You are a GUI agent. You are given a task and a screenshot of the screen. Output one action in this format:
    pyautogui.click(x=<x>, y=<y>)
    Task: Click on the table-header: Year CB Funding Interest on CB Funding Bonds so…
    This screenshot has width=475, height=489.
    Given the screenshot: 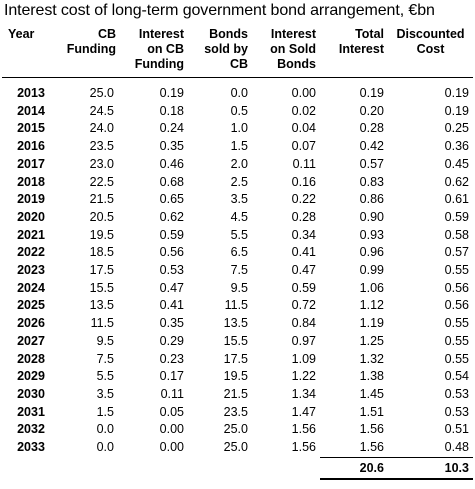 What is the action you would take?
    pyautogui.click(x=237, y=52)
    